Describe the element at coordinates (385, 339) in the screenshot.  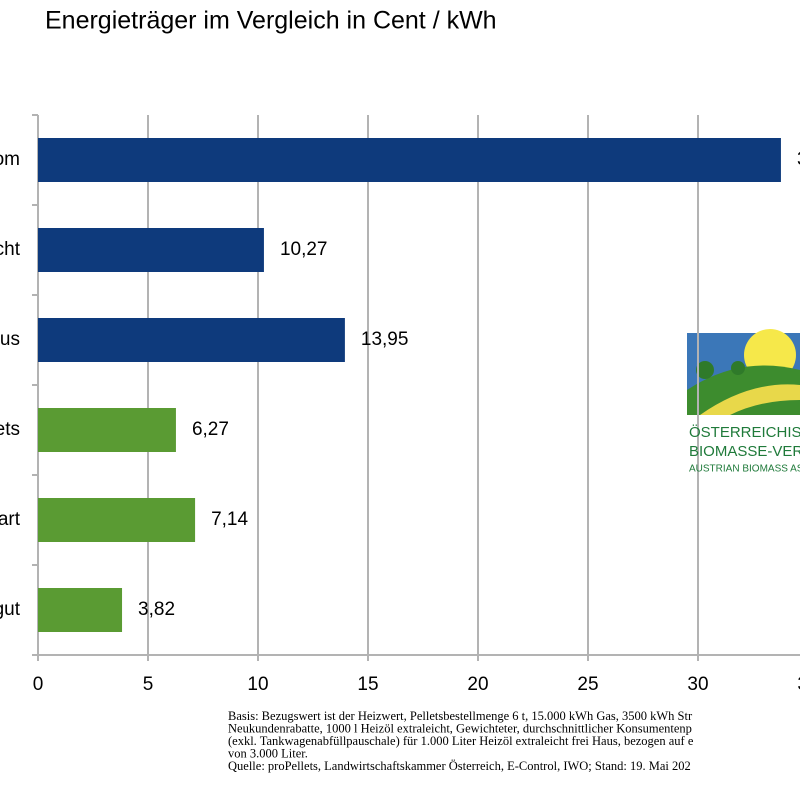
I see `value-label: 13,95` at that location.